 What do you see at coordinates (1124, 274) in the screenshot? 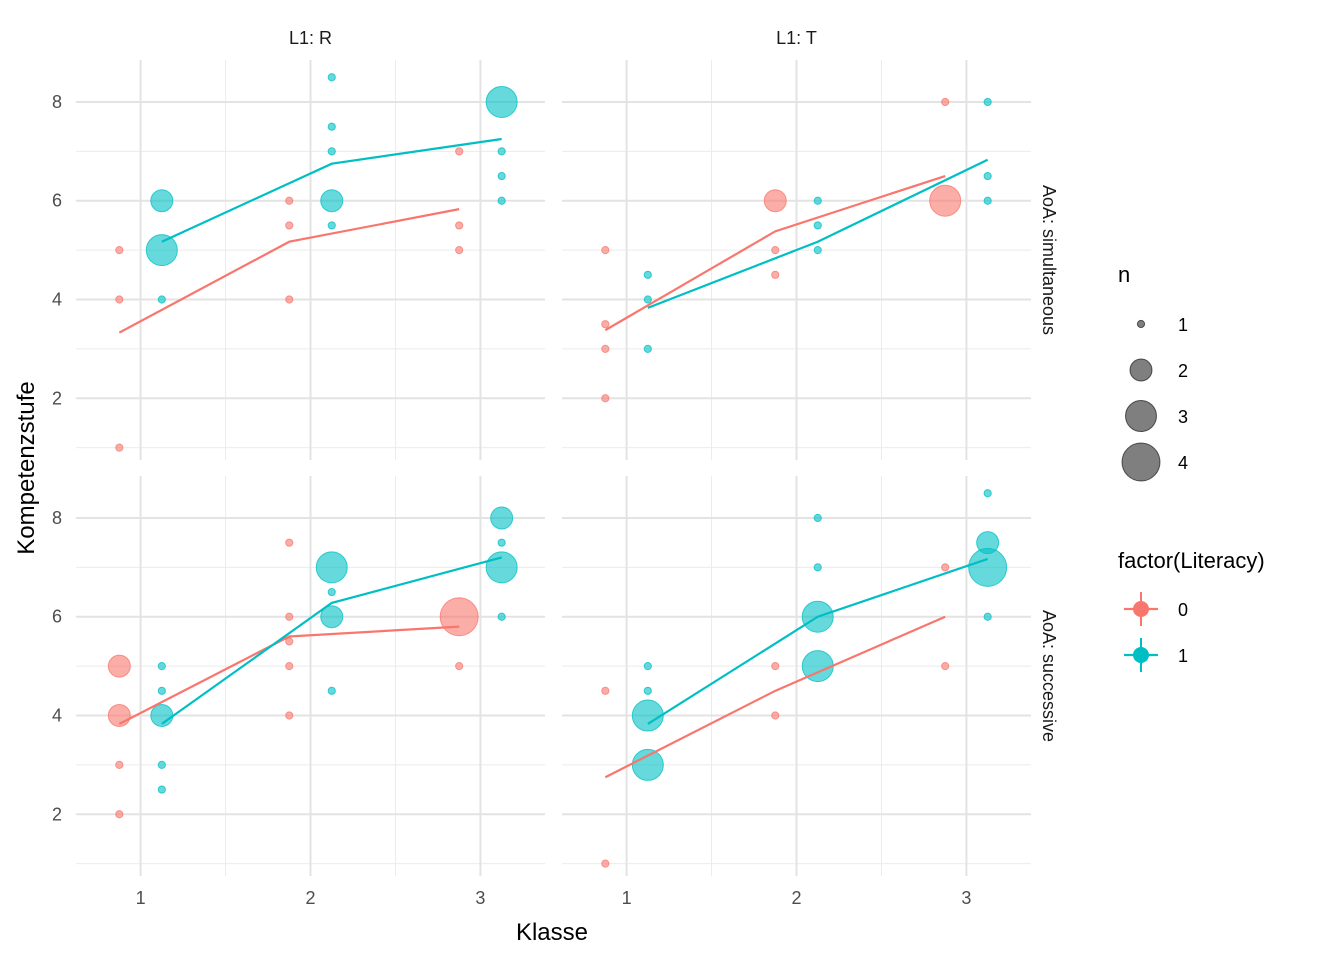
I see `size-legend-title: n` at bounding box center [1124, 274].